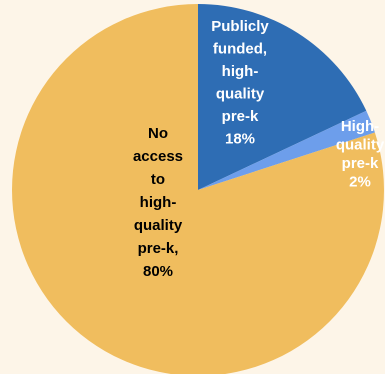  I want to click on slice-label-0: Publicly funded, high-quality pre-k 18%, so click(240, 83).